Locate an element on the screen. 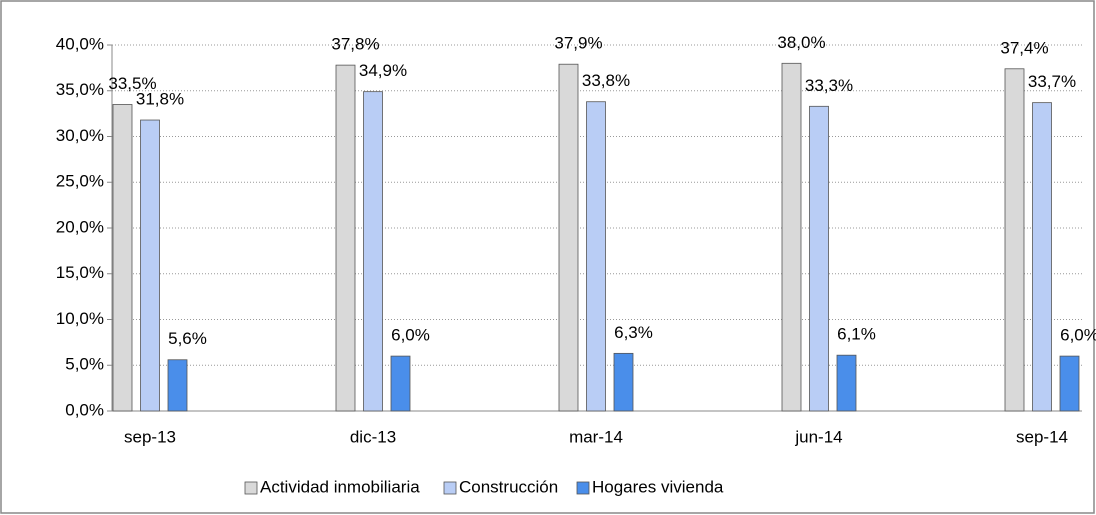  y-tick-label: 35,0% is located at coordinates (80, 89).